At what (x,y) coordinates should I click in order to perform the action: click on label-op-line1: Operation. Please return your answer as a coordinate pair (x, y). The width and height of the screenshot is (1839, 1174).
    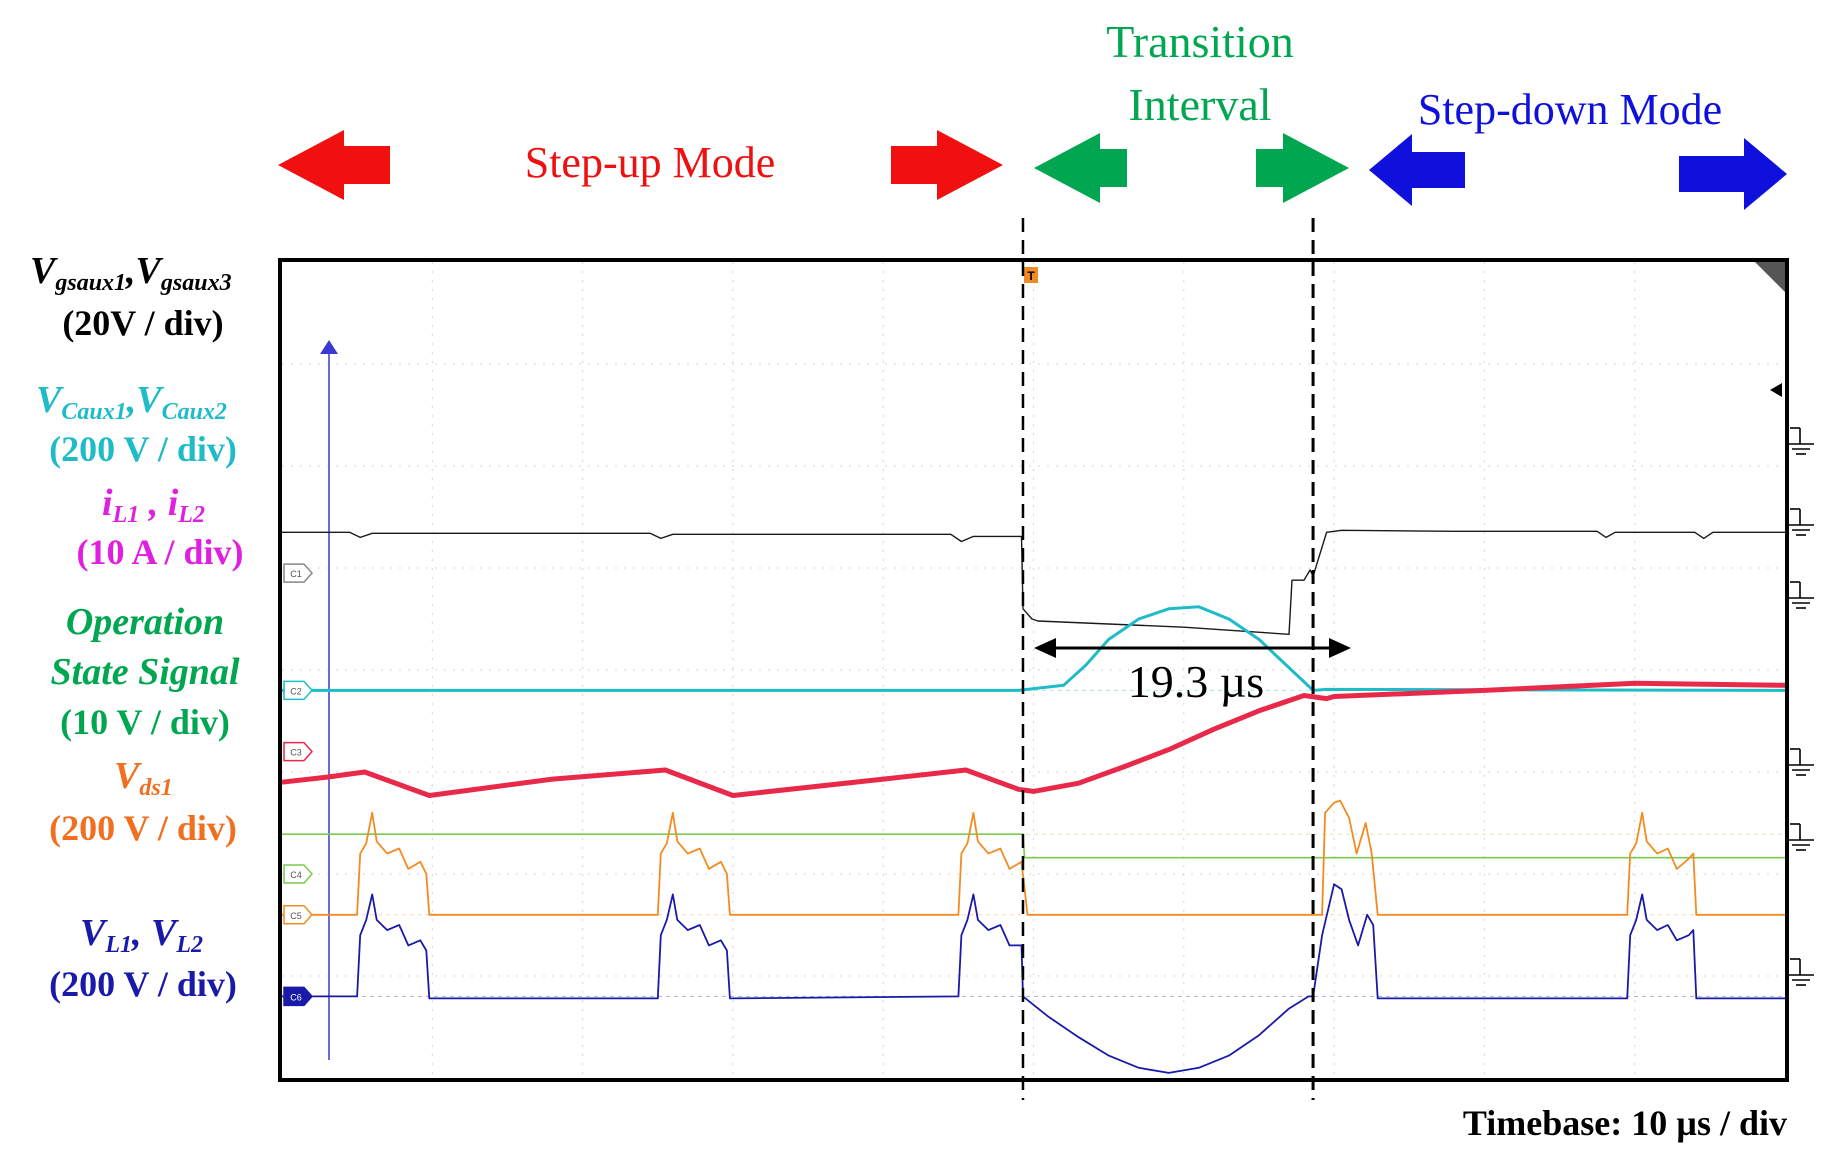
    Looking at the image, I should click on (145, 622).